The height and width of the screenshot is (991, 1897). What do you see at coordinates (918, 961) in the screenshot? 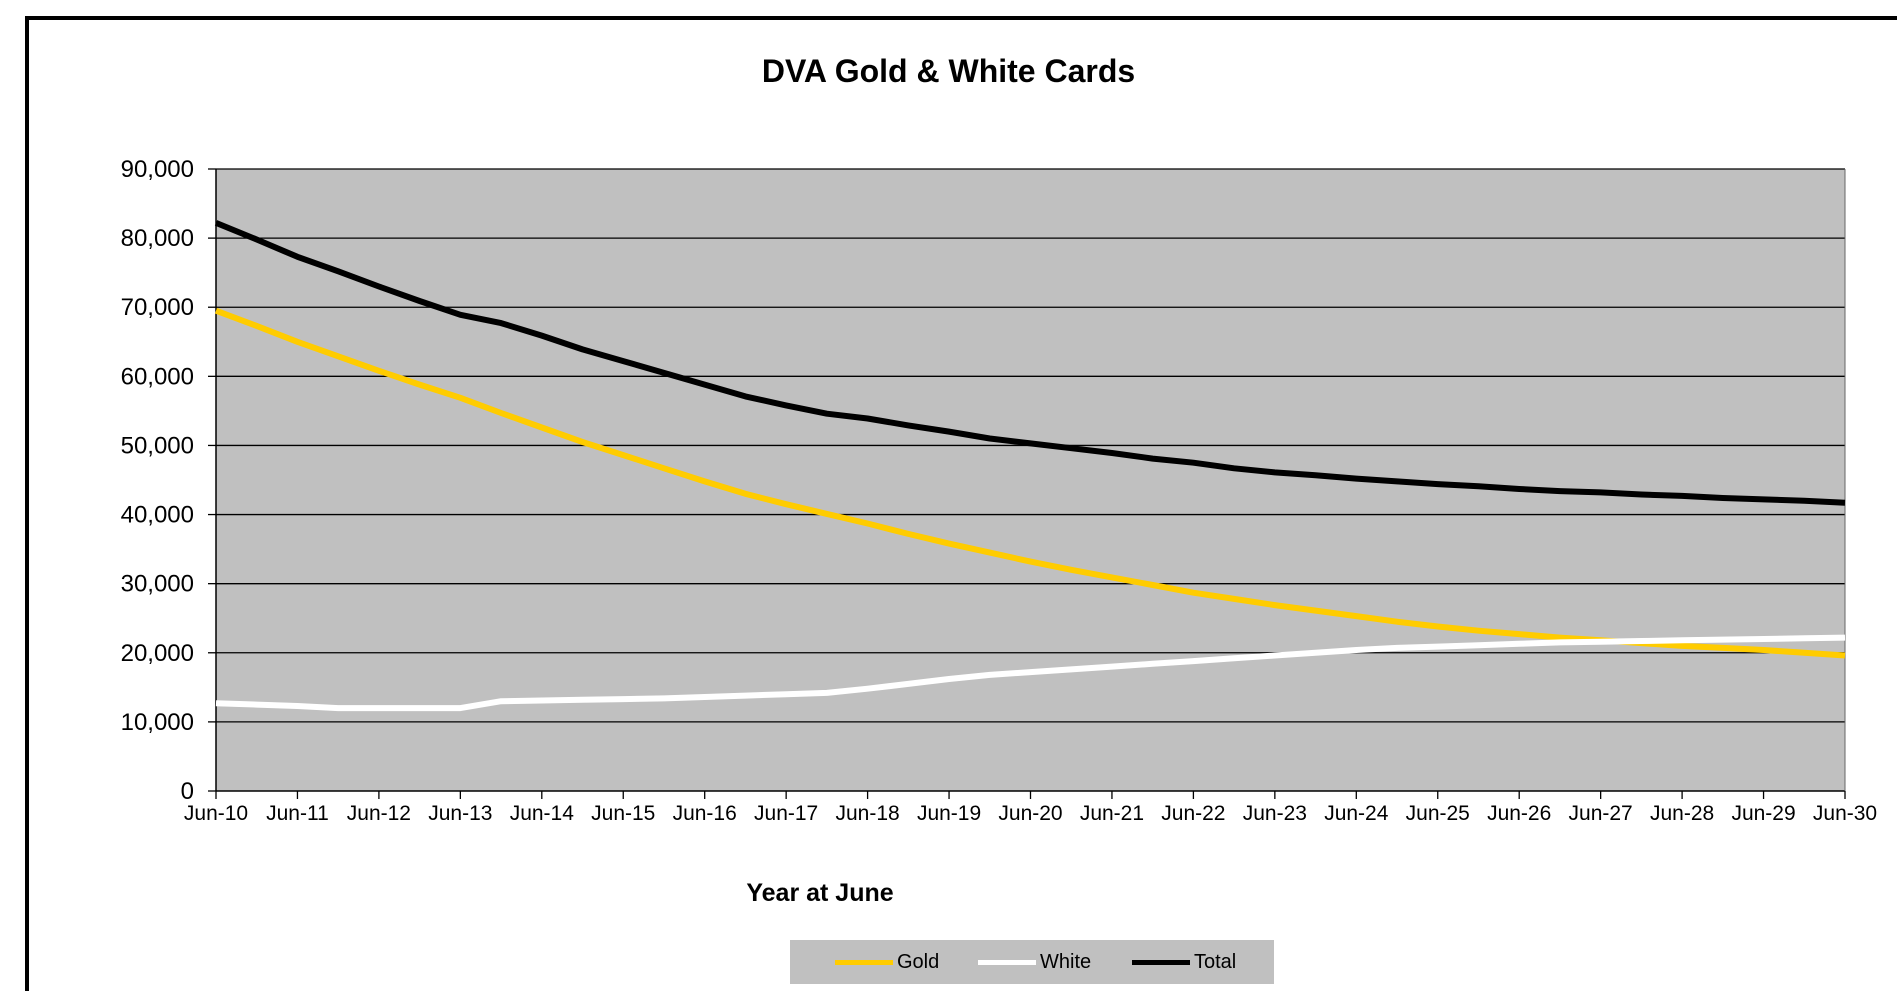
I see `legend-label-gold: Gold` at bounding box center [918, 961].